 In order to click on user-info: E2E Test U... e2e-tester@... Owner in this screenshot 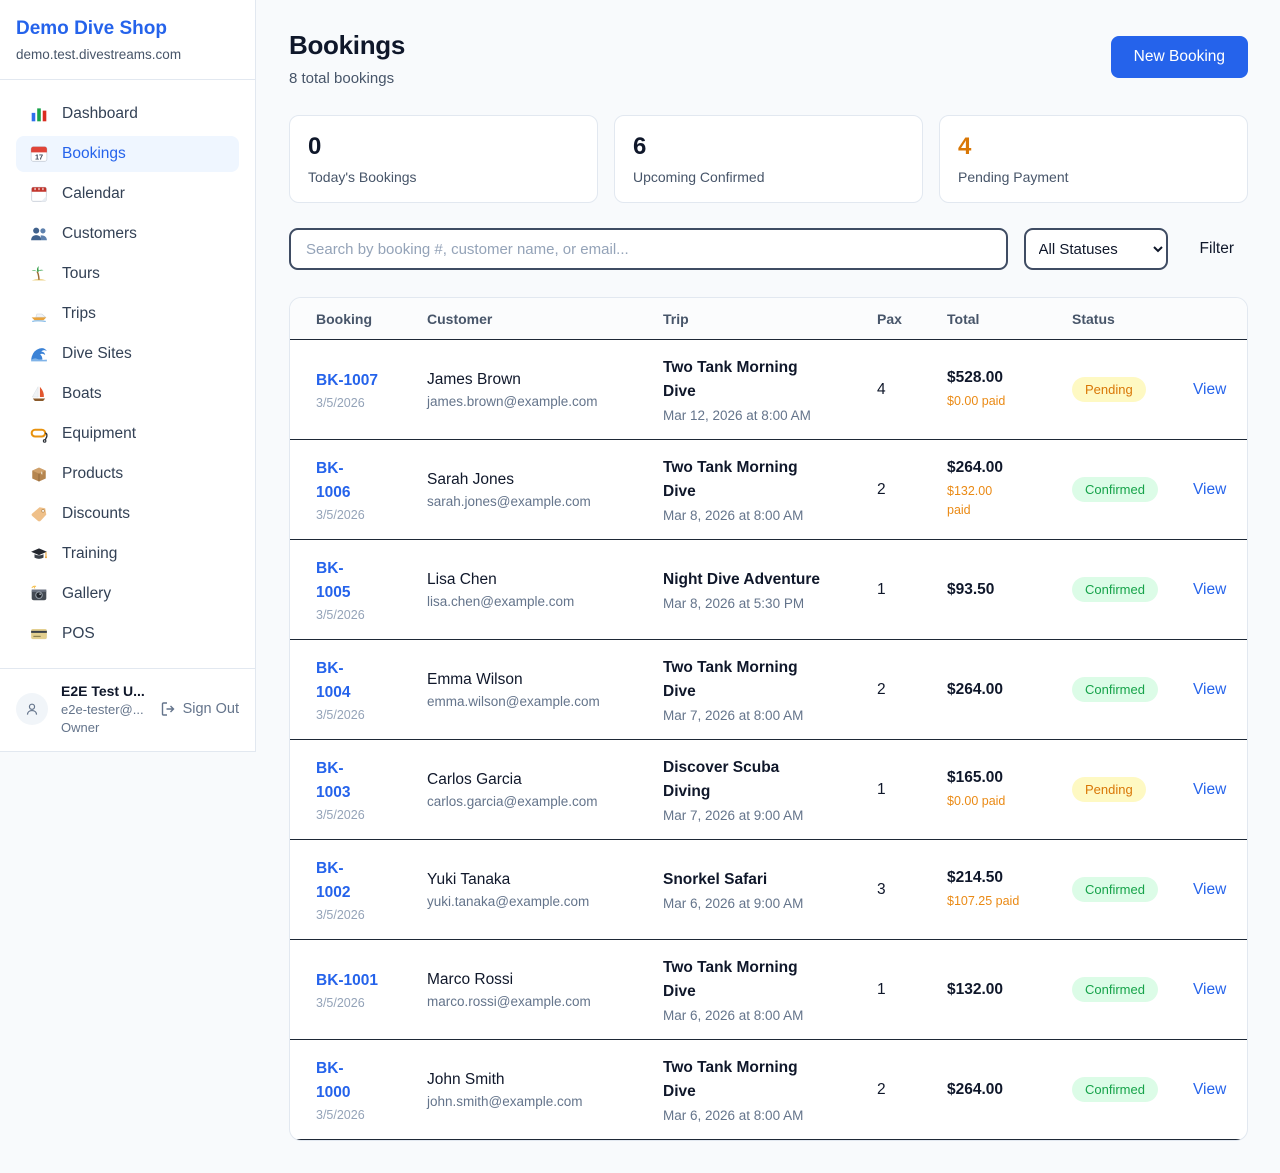, I will do `click(103, 709)`.